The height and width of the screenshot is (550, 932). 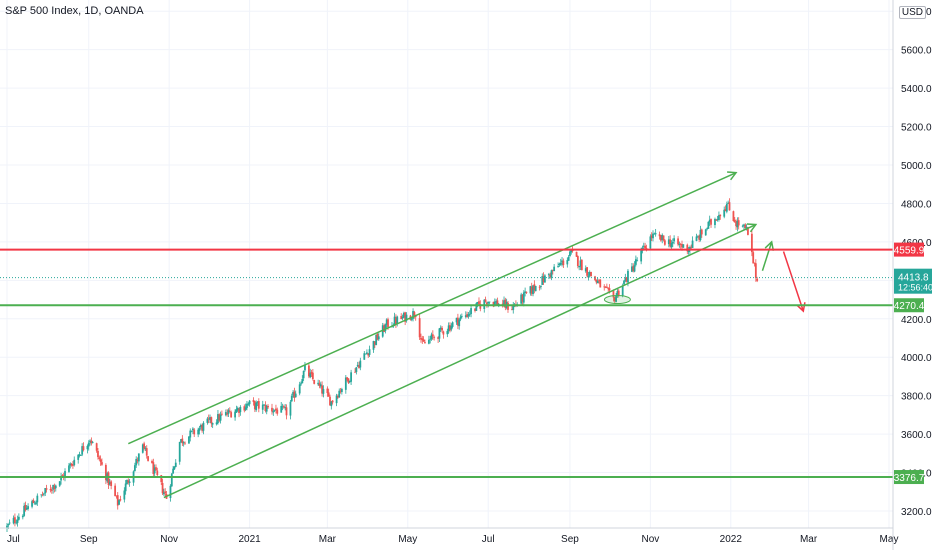 I want to click on level-badge-label: 3376.7, so click(x=909, y=478).